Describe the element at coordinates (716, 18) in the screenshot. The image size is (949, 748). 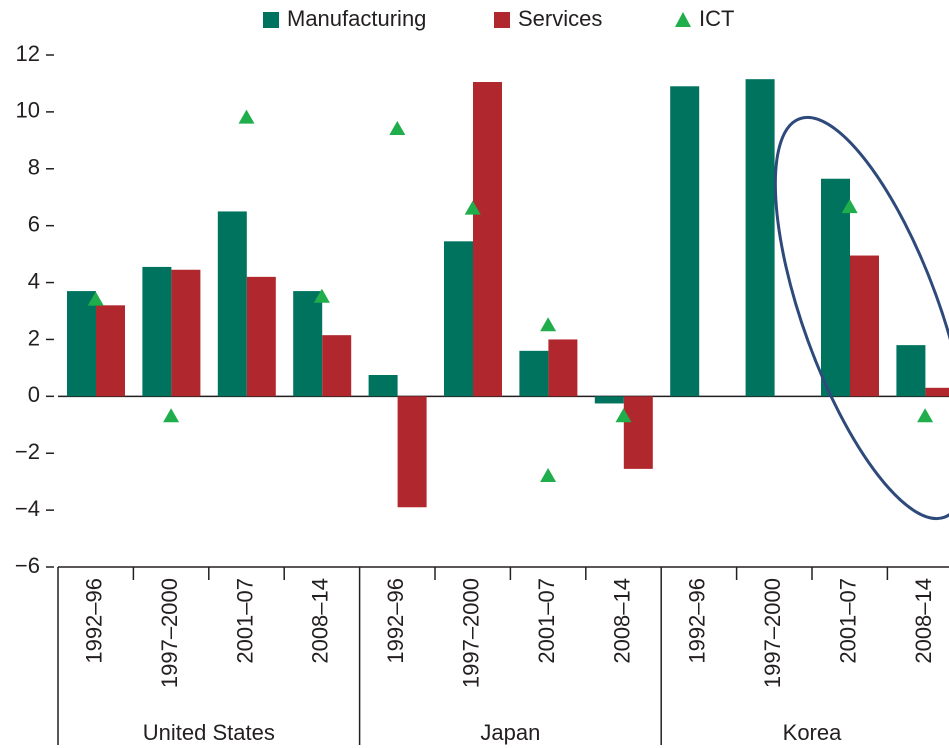
I see `legend-label: ICT` at that location.